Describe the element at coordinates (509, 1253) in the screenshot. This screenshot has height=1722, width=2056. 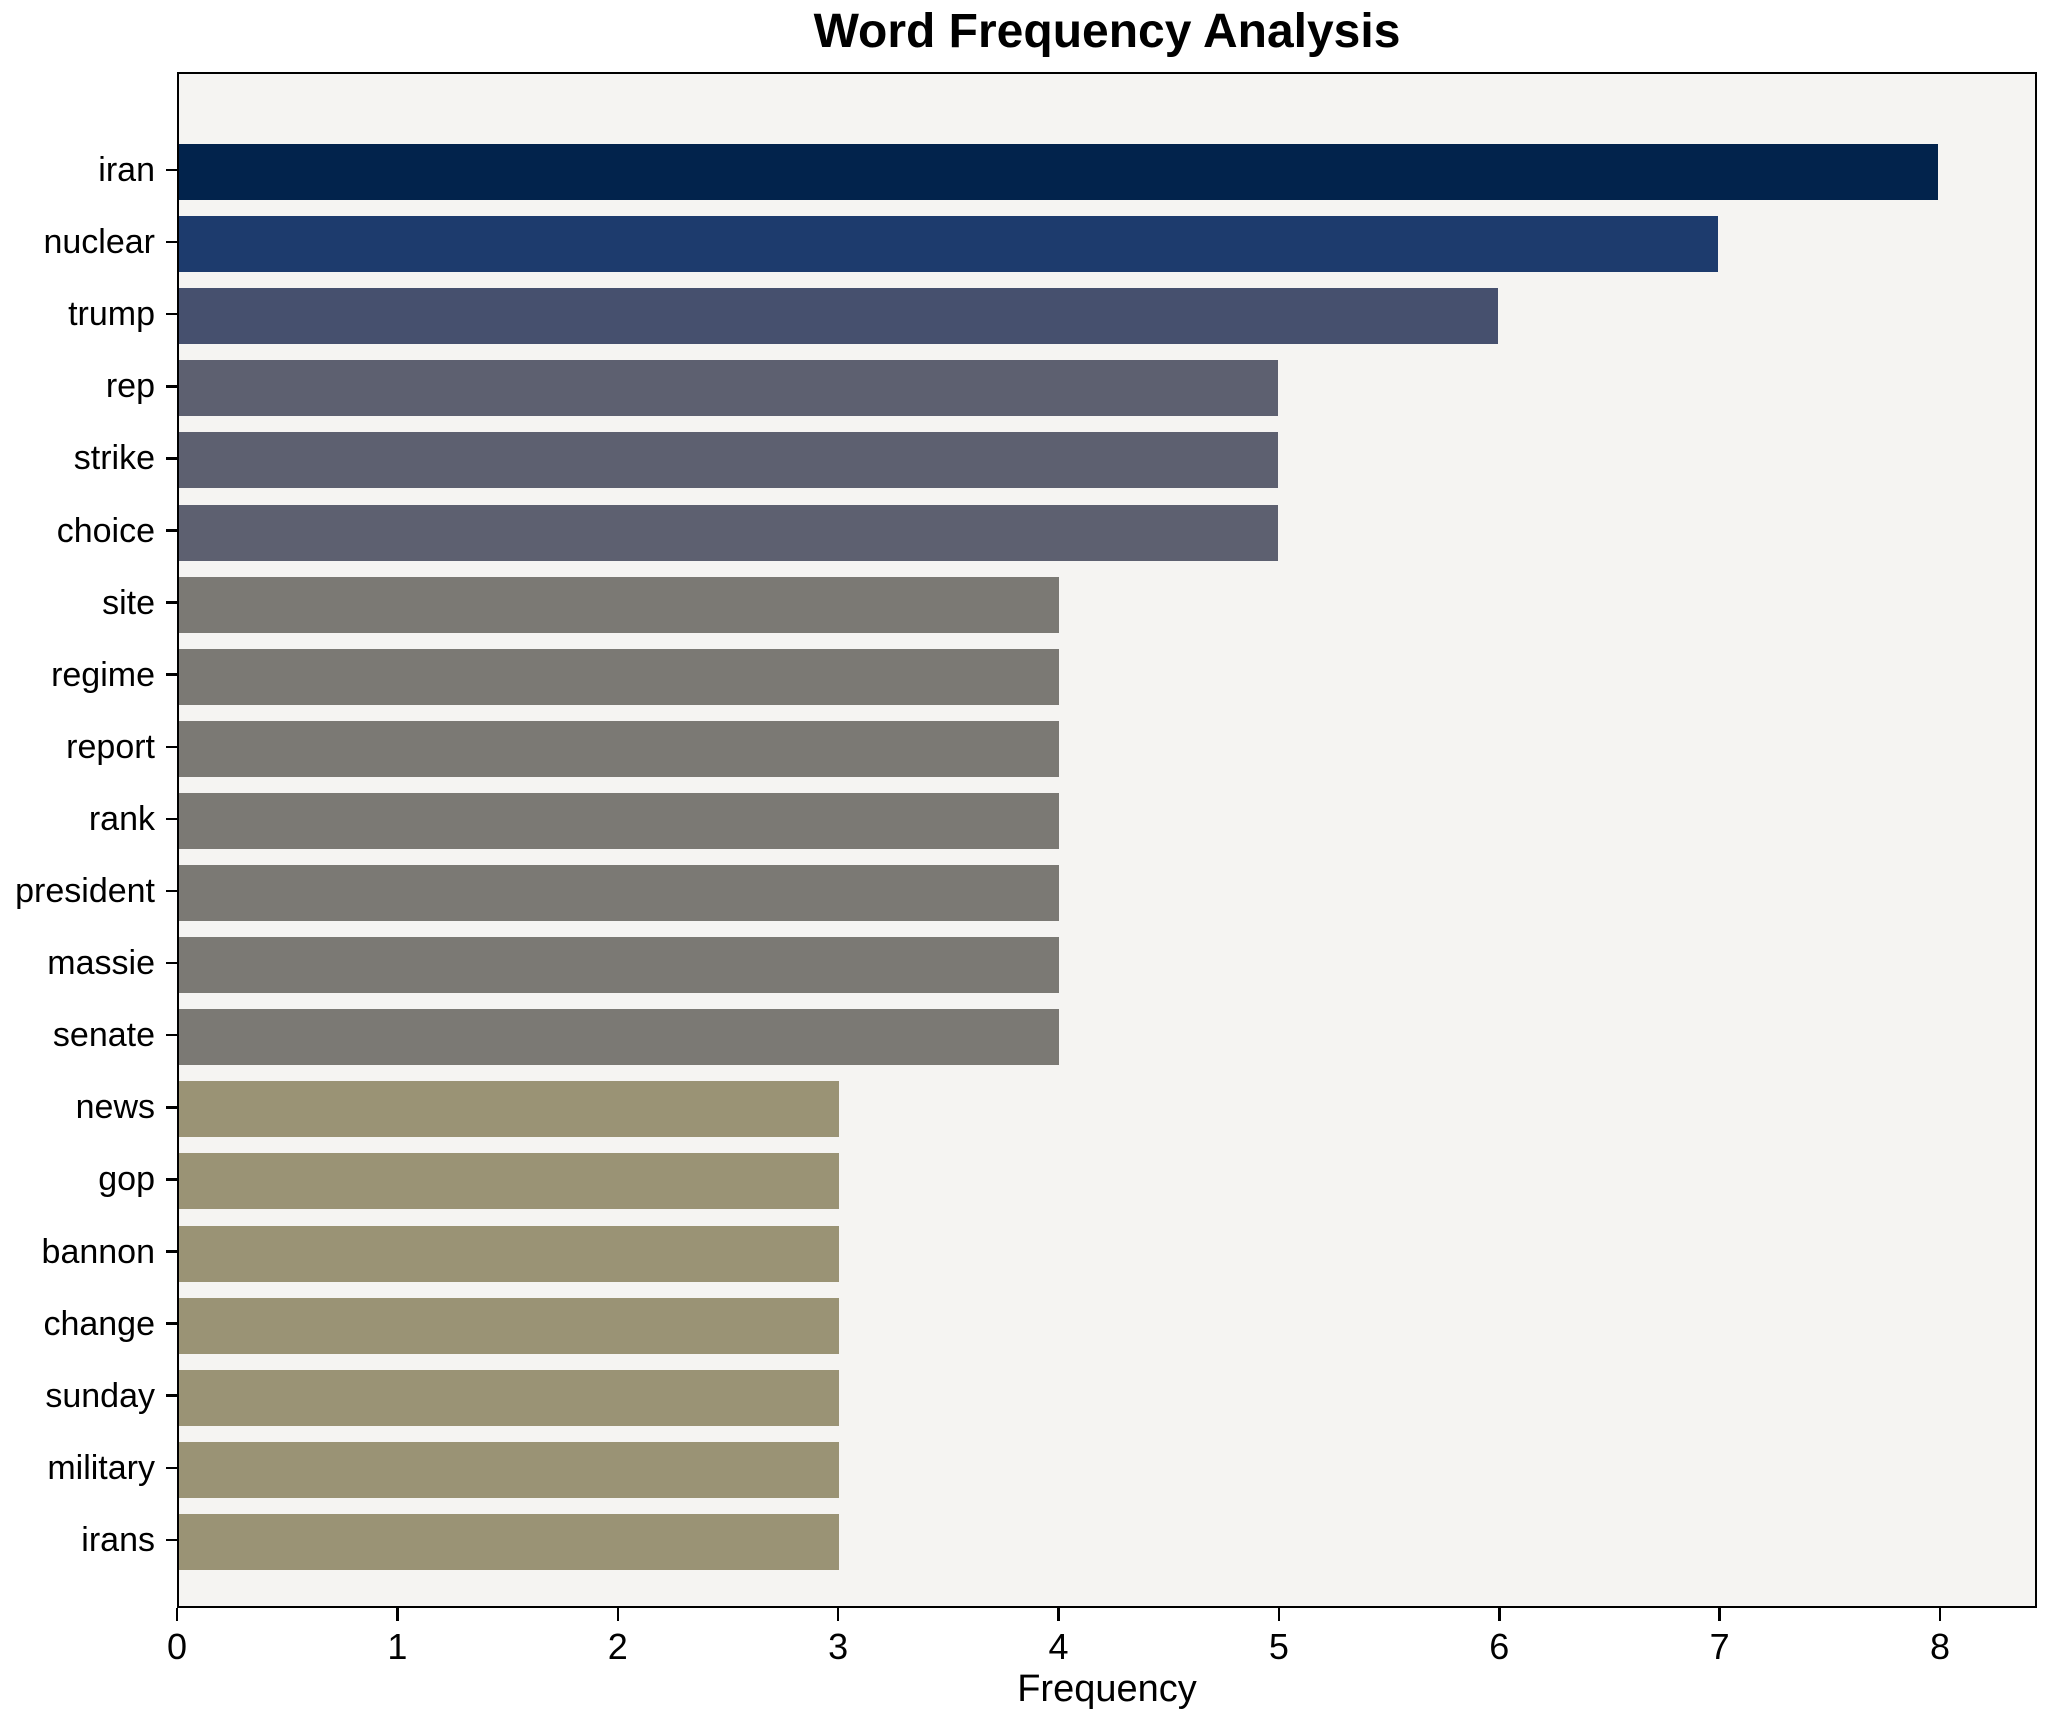
I see `bar-bannon` at that location.